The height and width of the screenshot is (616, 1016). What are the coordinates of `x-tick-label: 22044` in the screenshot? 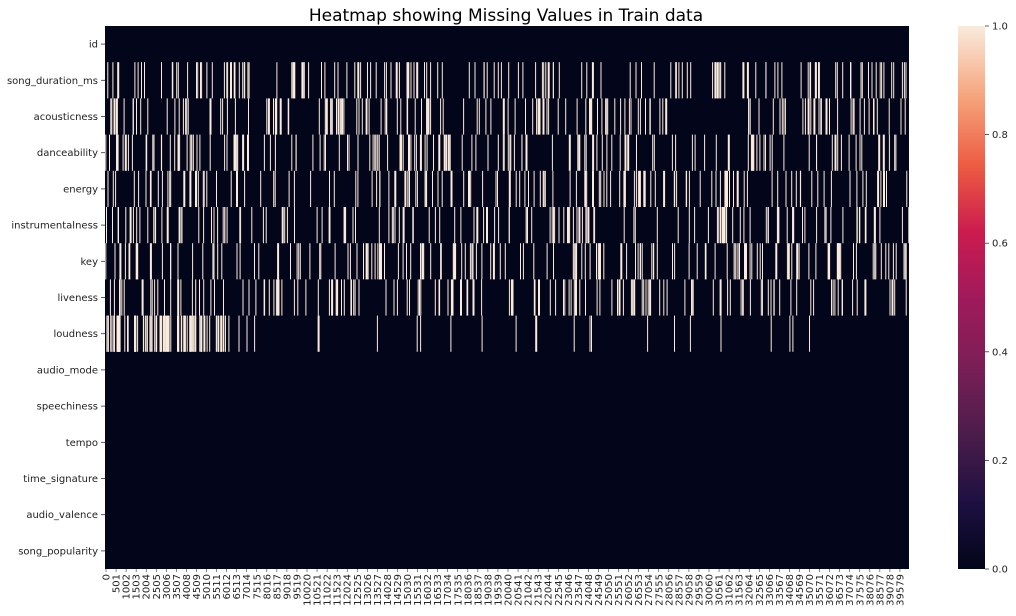 It's located at (549, 590).